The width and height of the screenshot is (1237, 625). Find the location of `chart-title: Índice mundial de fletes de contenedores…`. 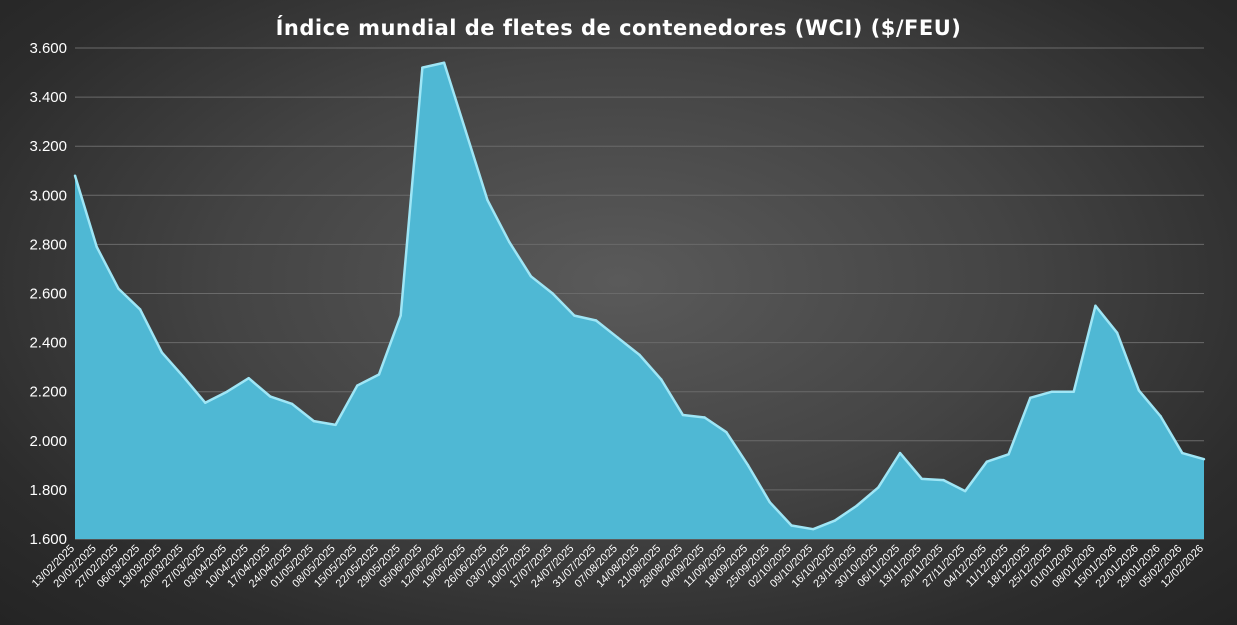

chart-title: Índice mundial de fletes de contenedores… is located at coordinates (618, 28).